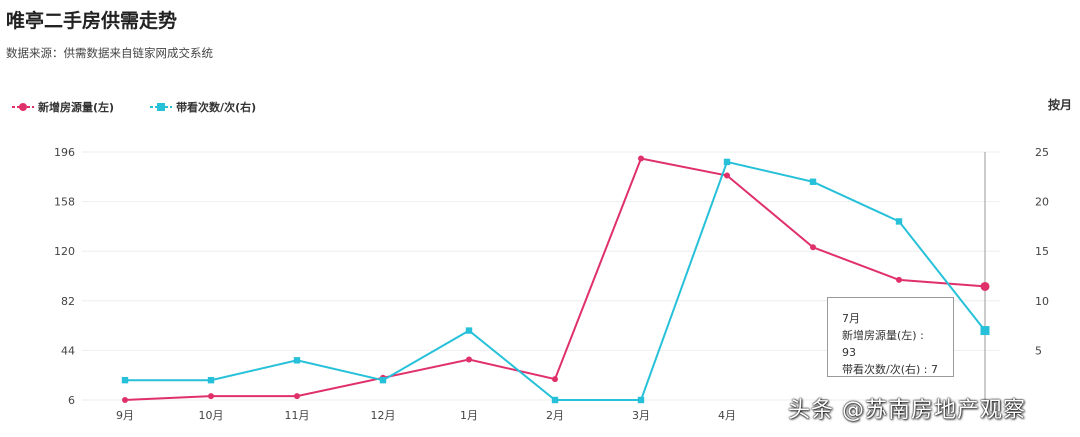  What do you see at coordinates (1042, 152) in the screenshot?
I see `y-right-tick-label: 25` at bounding box center [1042, 152].